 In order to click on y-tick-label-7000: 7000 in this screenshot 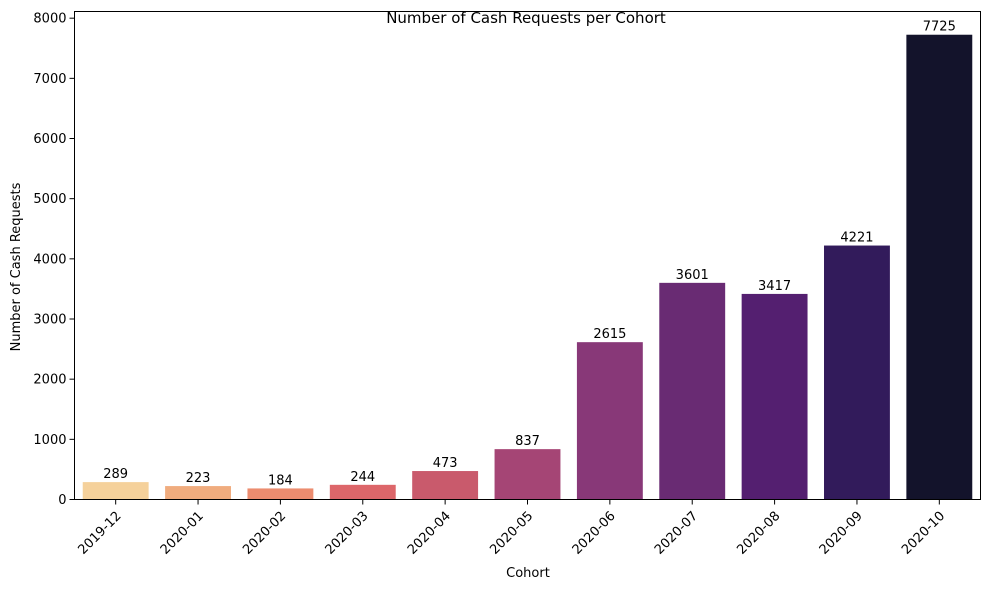, I will do `click(49, 79)`.